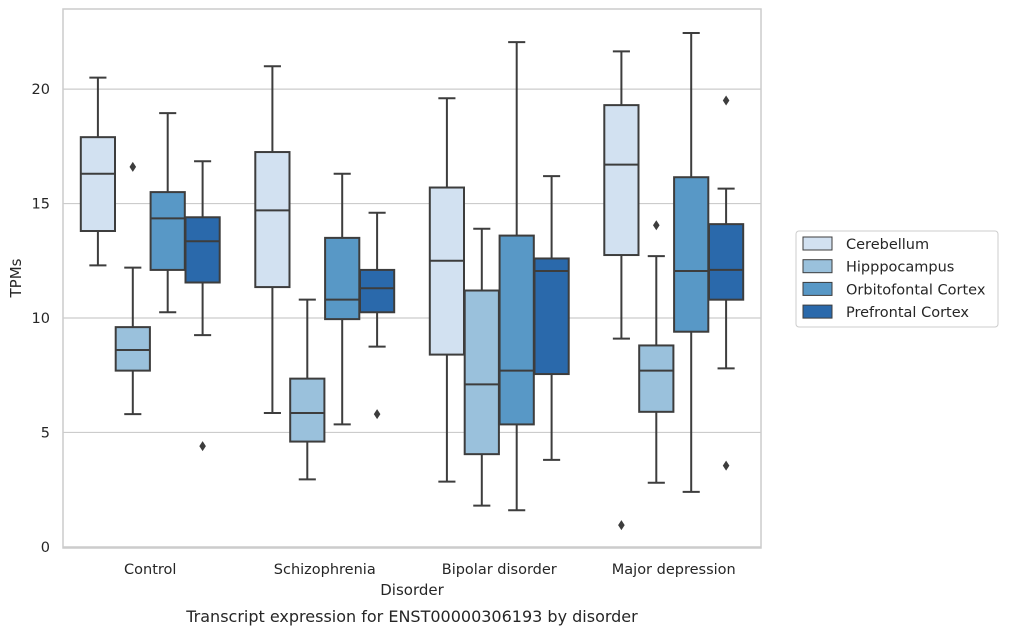 The height and width of the screenshot is (634, 1009). I want to click on x-tick-label: Bipolar disorder, so click(499, 570).